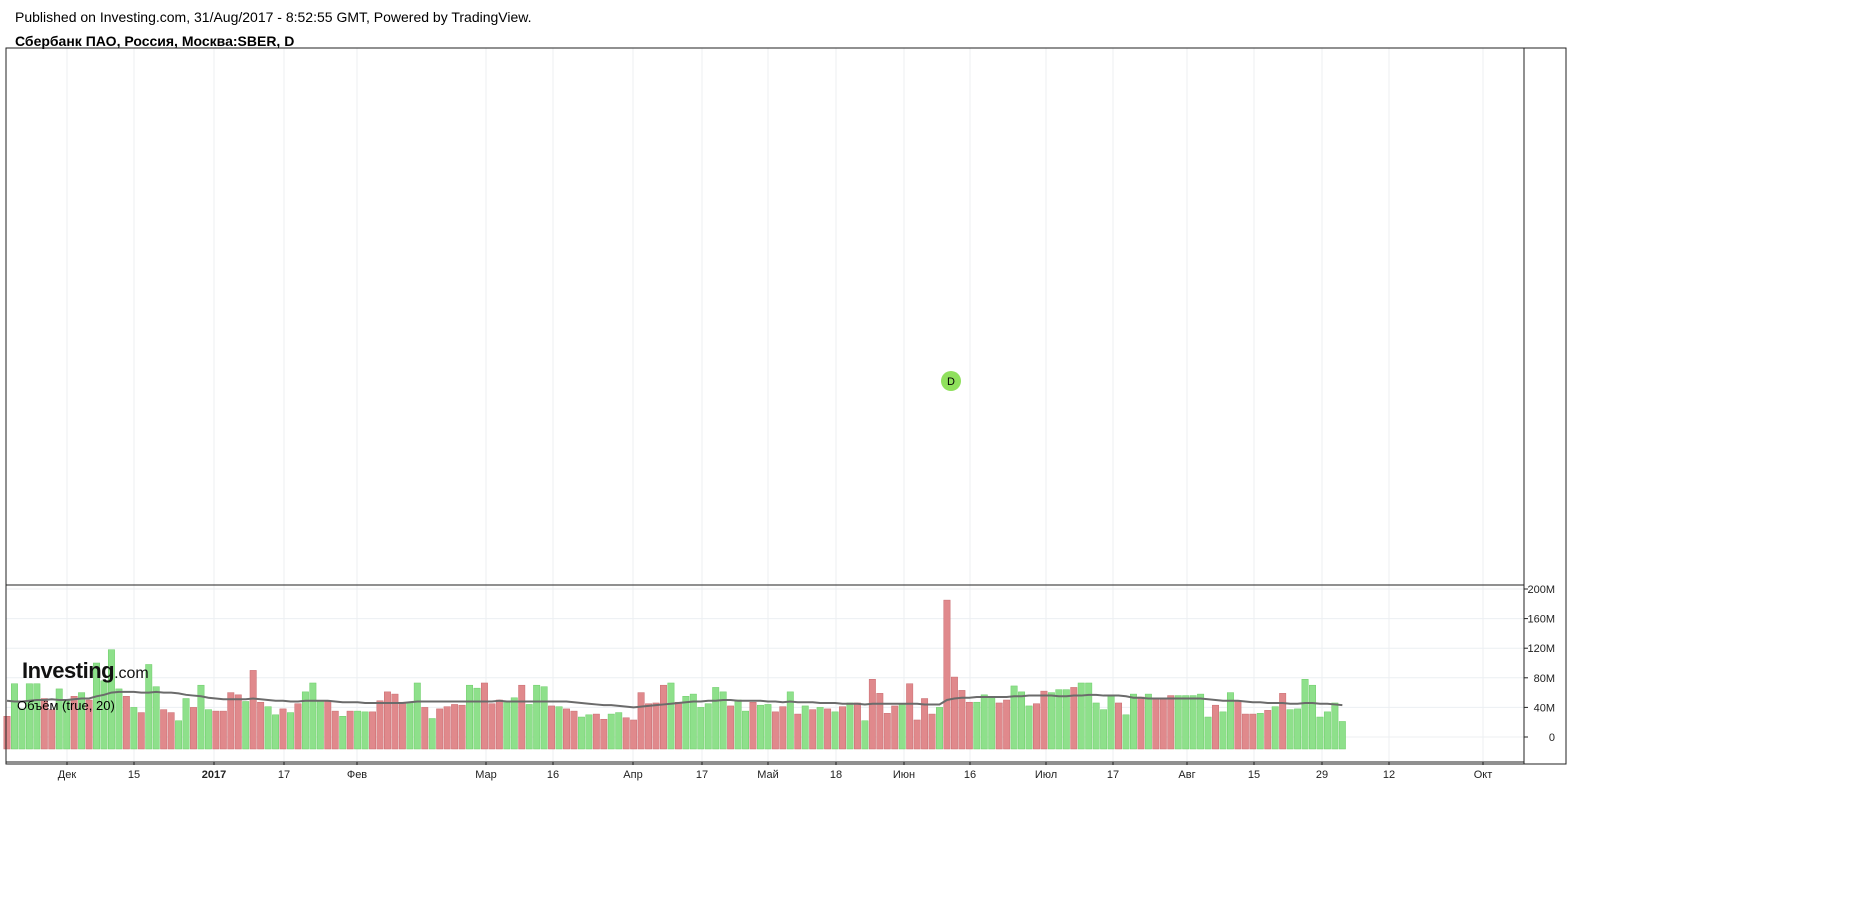 This screenshot has width=1853, height=905. Describe the element at coordinates (357, 775) in the screenshot. I see `time-tick-label: Фев` at that location.